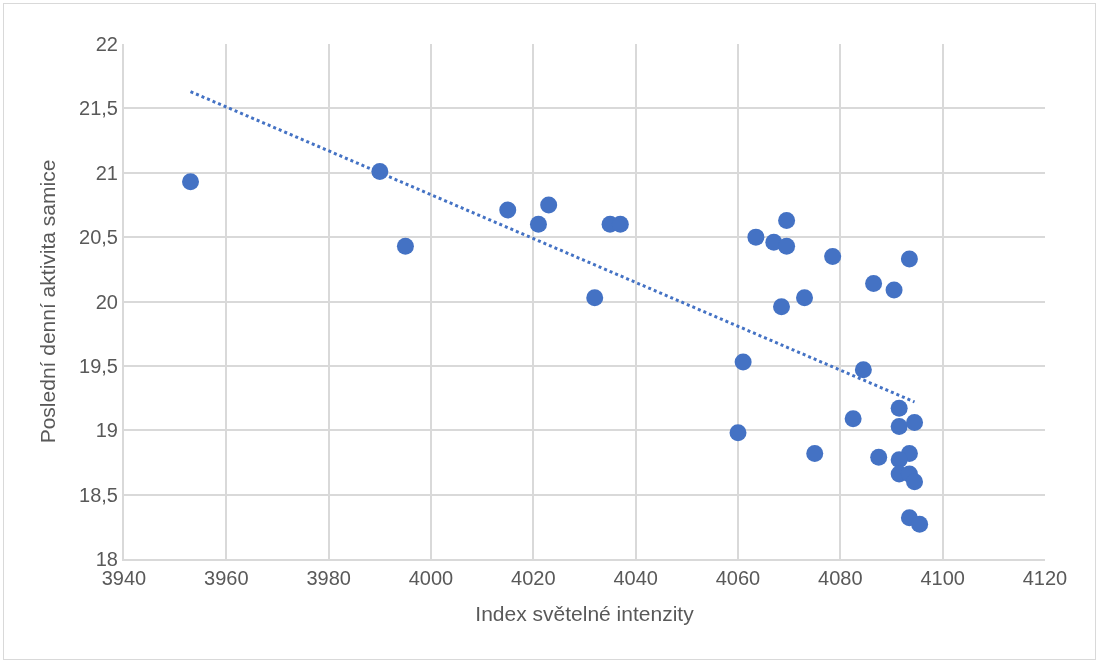 Image resolution: width=1099 pixels, height=663 pixels. I want to click on x-tick-label: 3940, so click(124, 578).